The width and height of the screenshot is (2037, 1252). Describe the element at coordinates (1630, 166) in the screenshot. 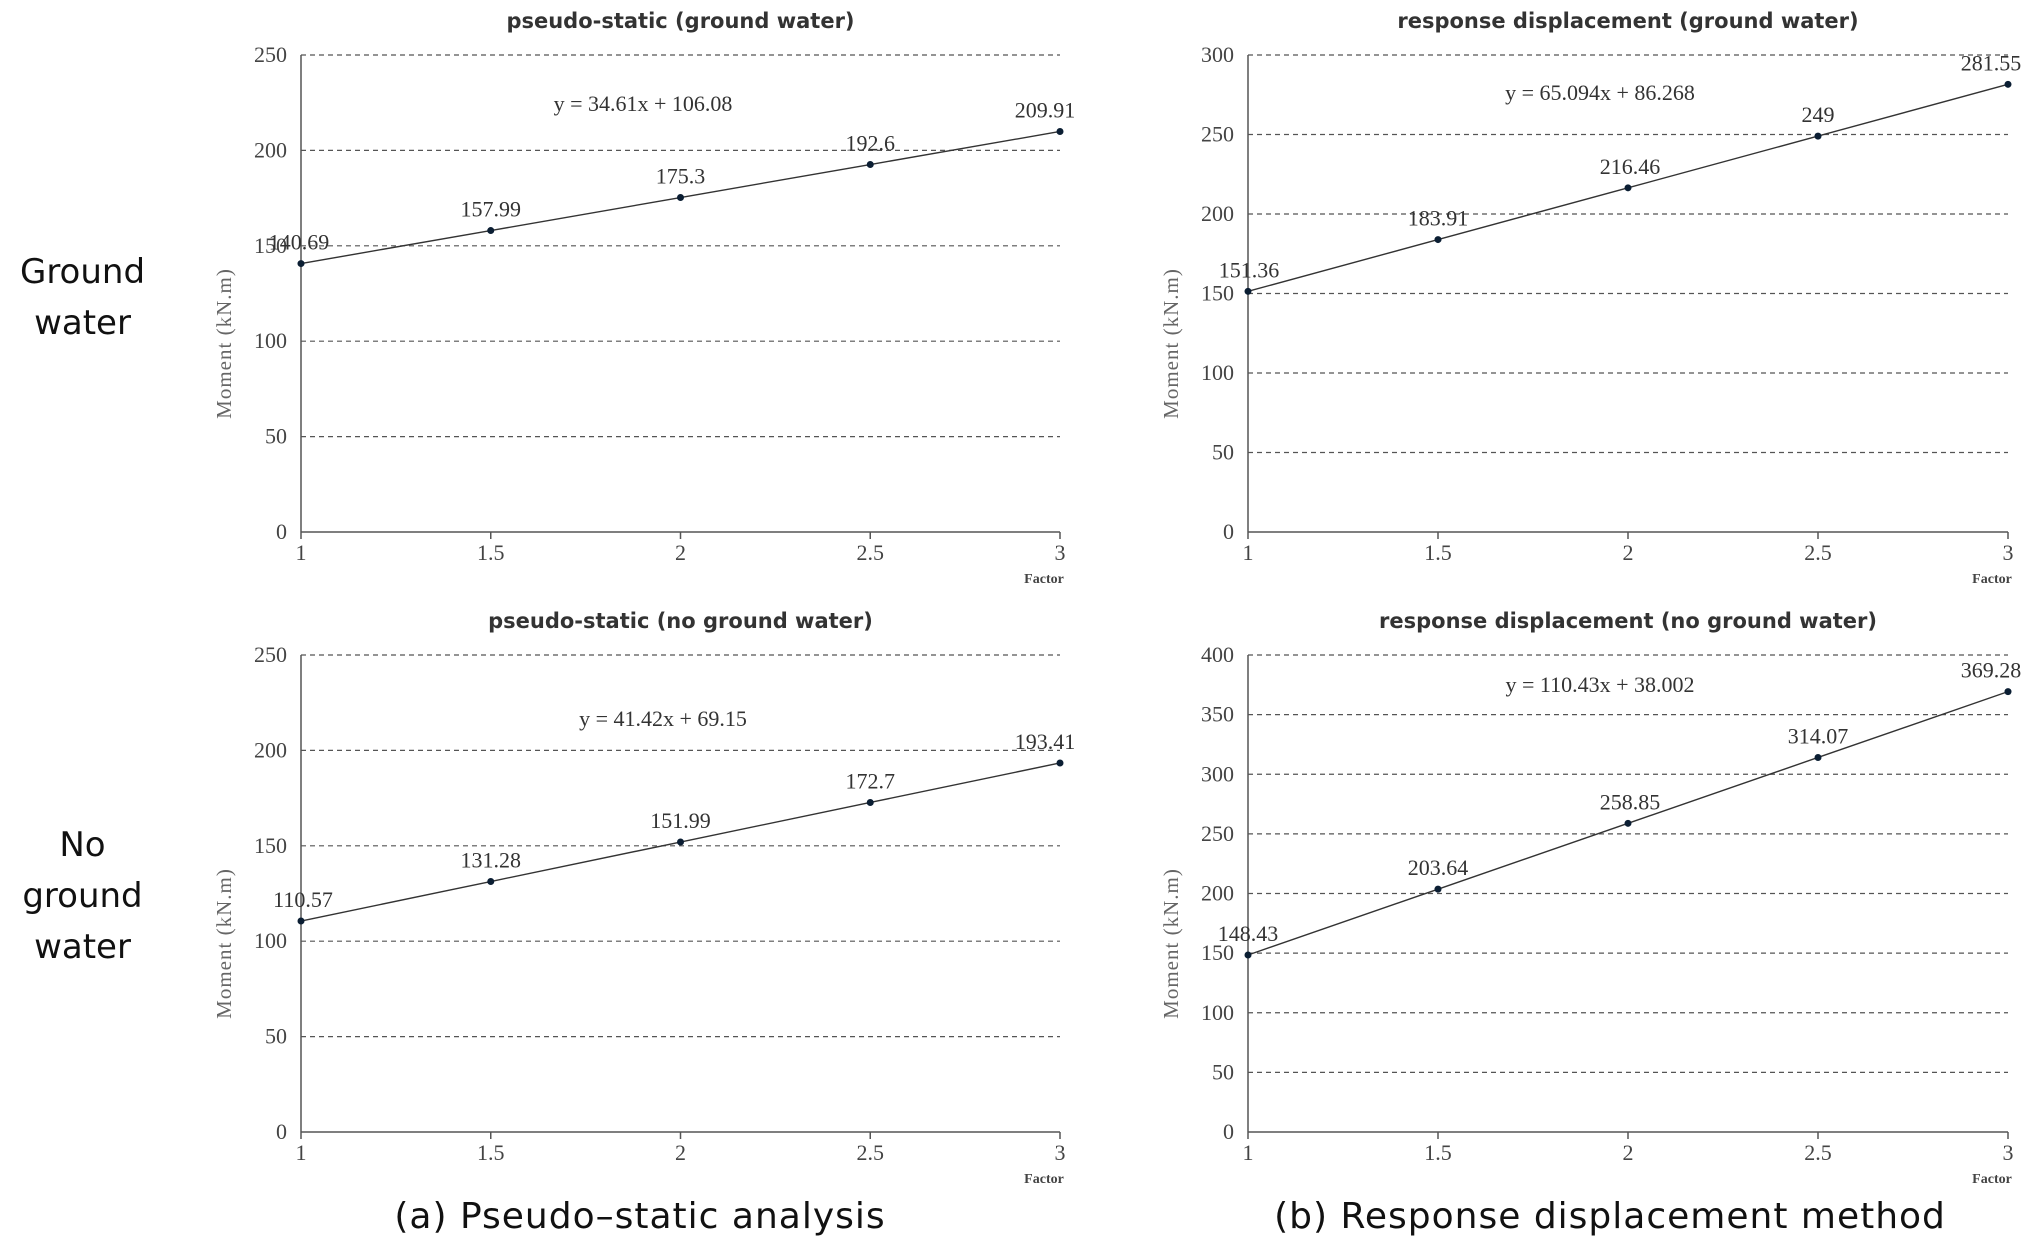

I see `data-label: 216.46` at that location.